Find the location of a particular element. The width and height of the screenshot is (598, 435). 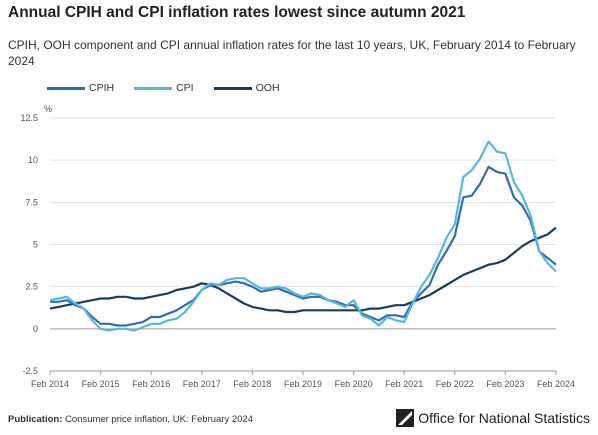

legend-item-cpih: CPIH is located at coordinates (80, 88).